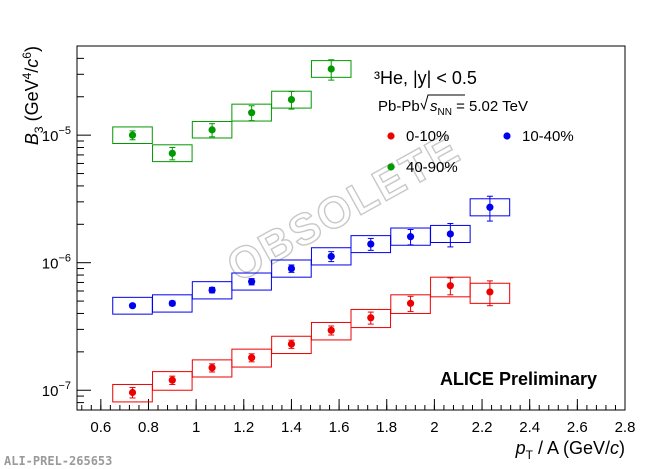  Describe the element at coordinates (56, 390) in the screenshot. I see `y-tick-label: 10⁻⁷` at that location.